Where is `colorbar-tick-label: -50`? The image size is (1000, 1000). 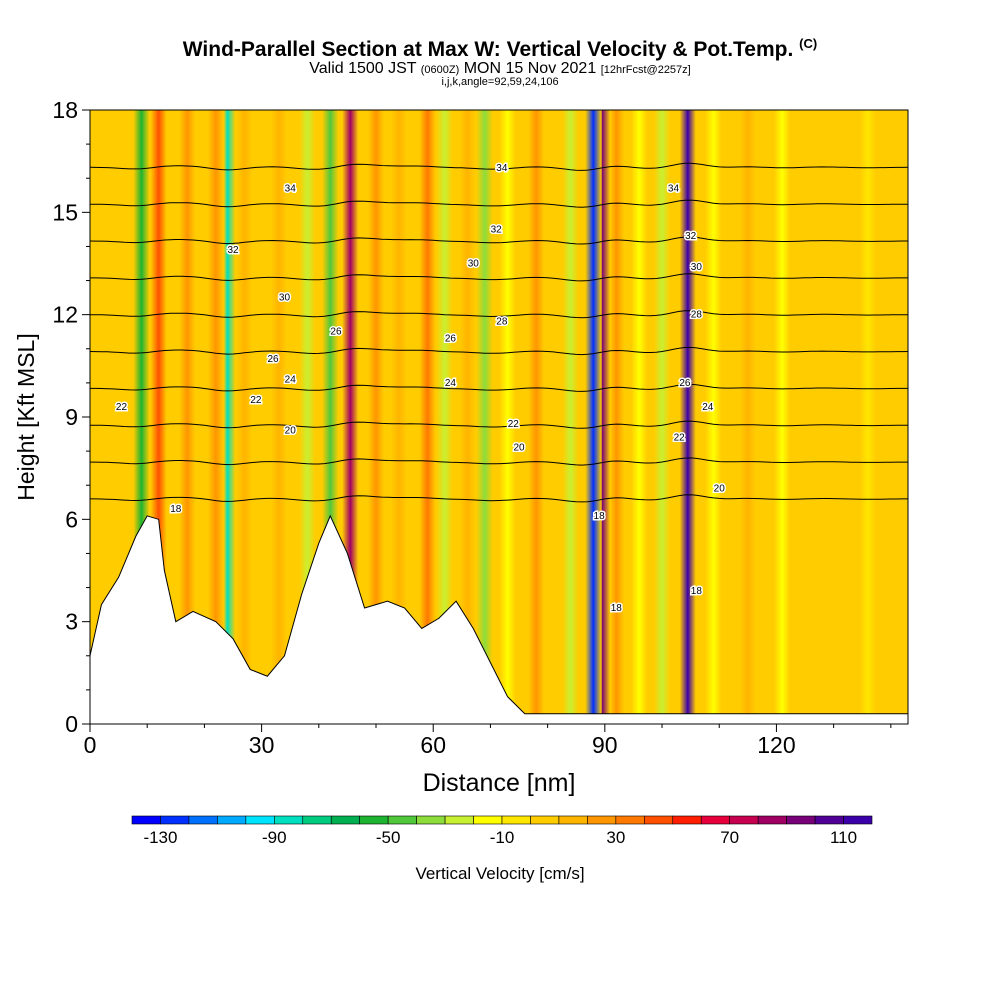 colorbar-tick-label: -50 is located at coordinates (388, 837).